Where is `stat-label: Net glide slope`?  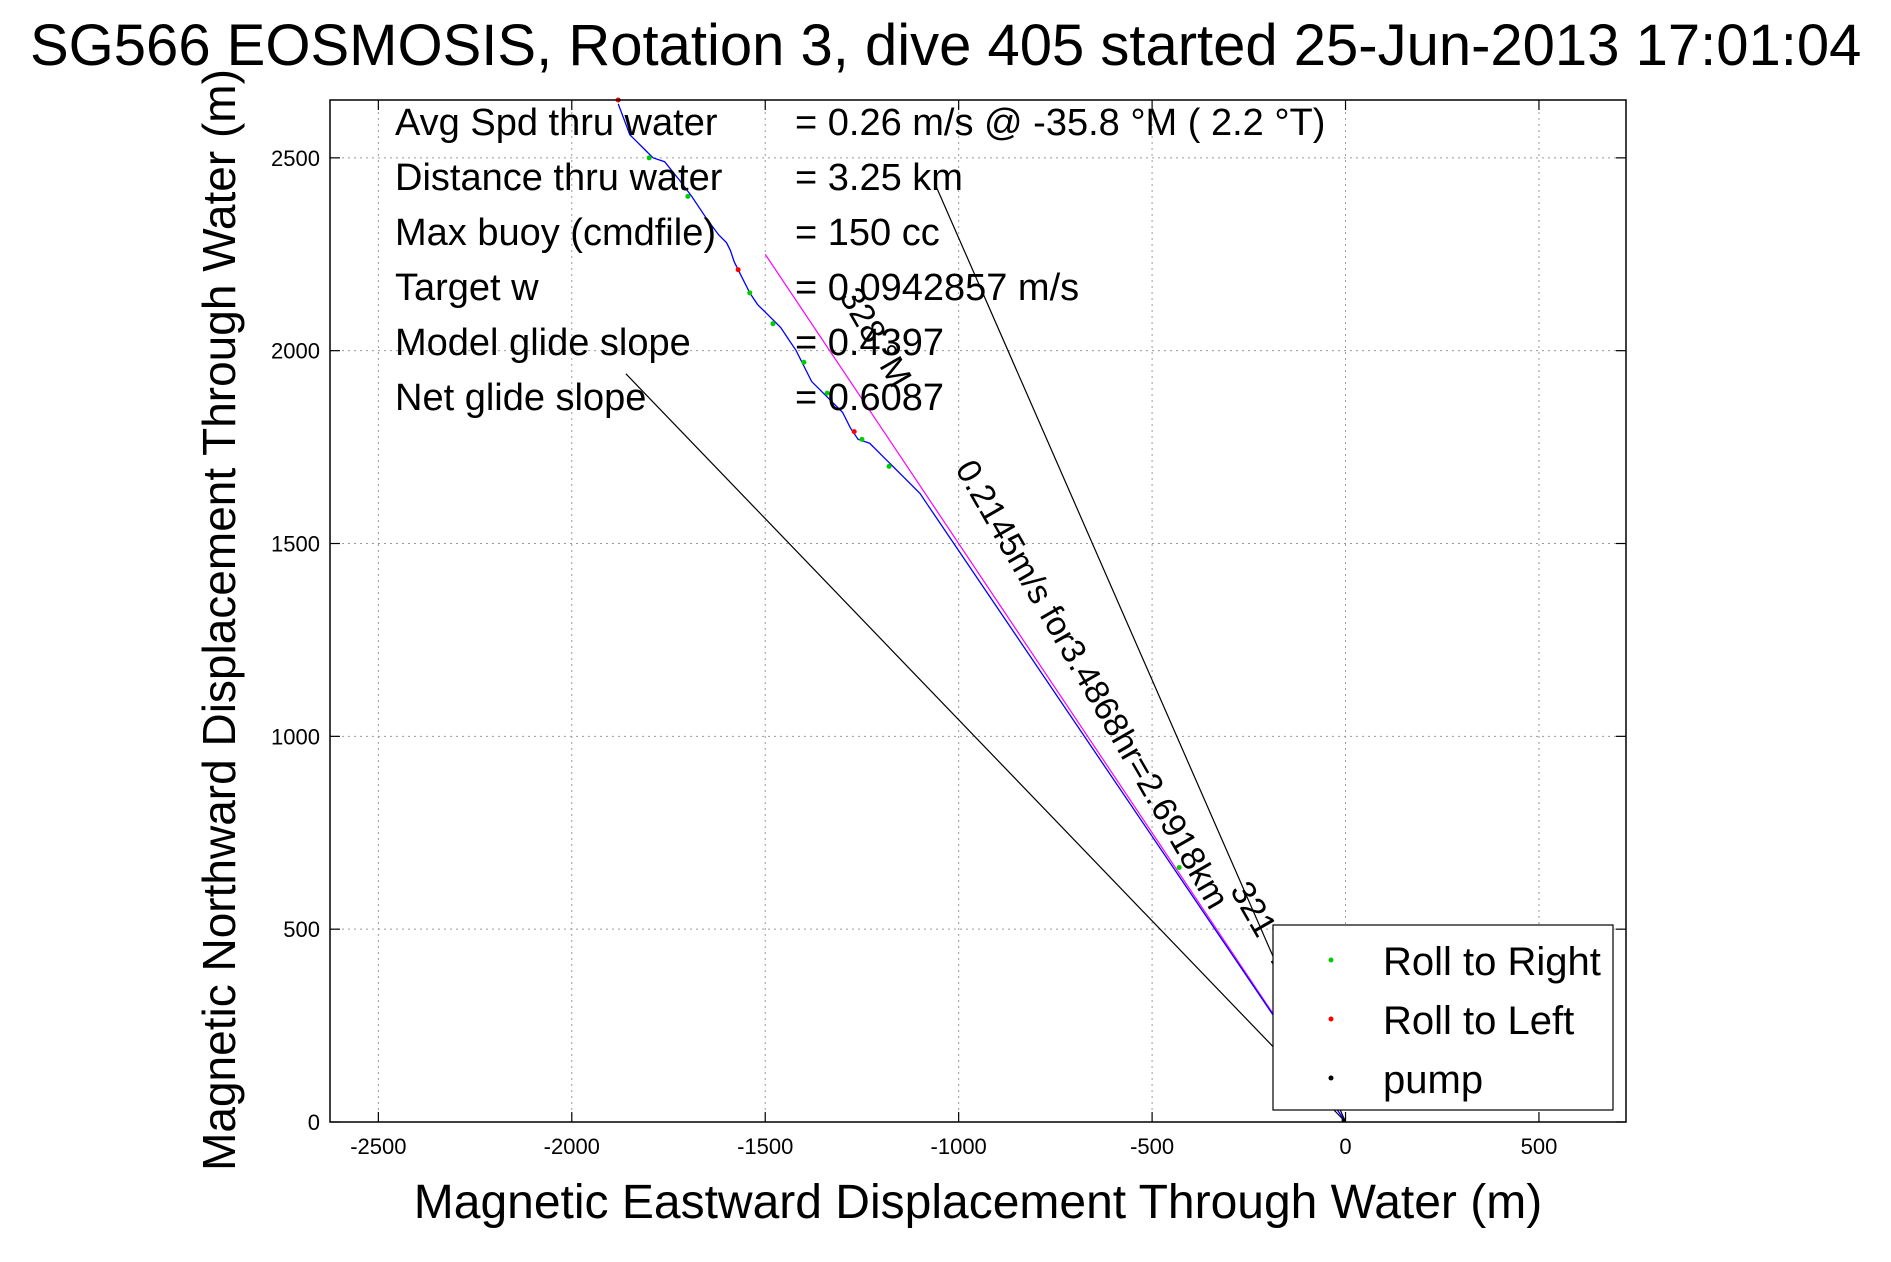 stat-label: Net glide slope is located at coordinates (520, 398).